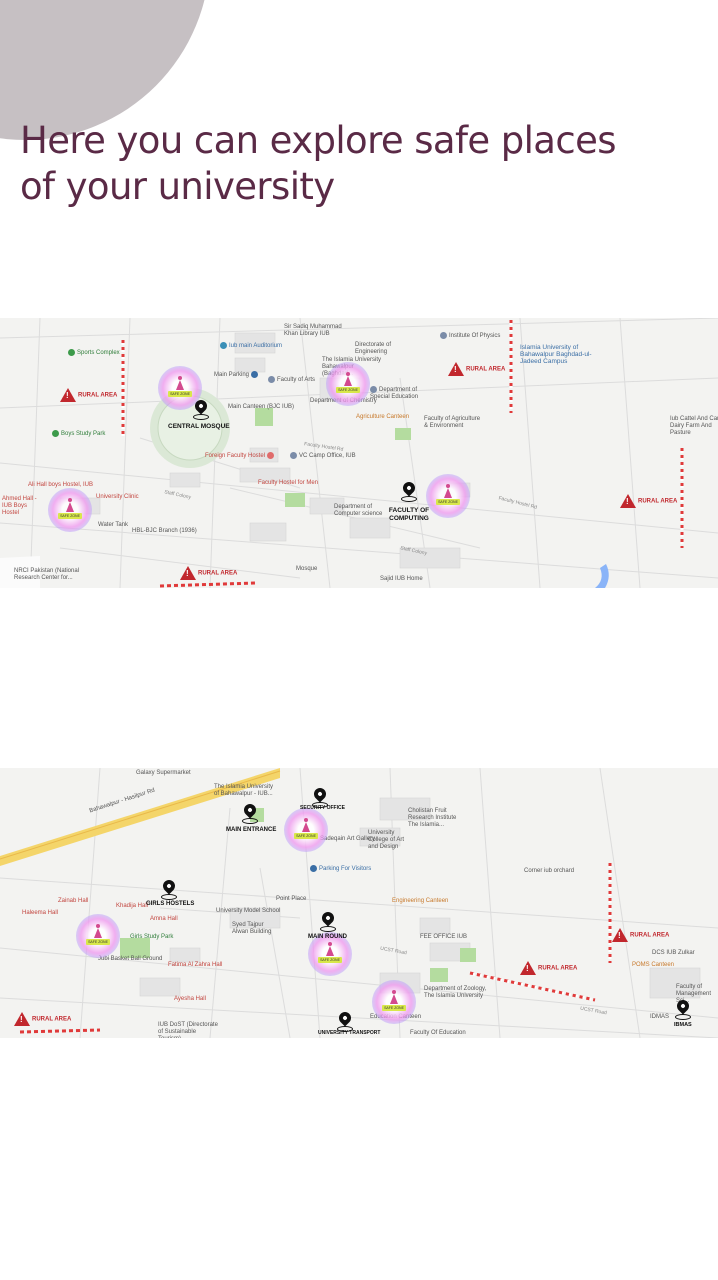 The image size is (718, 1280). Describe the element at coordinates (19, 506) in the screenshot. I see `poi-ahmed-hall: Ahmed Hall - IUB Boys Hostel` at that location.